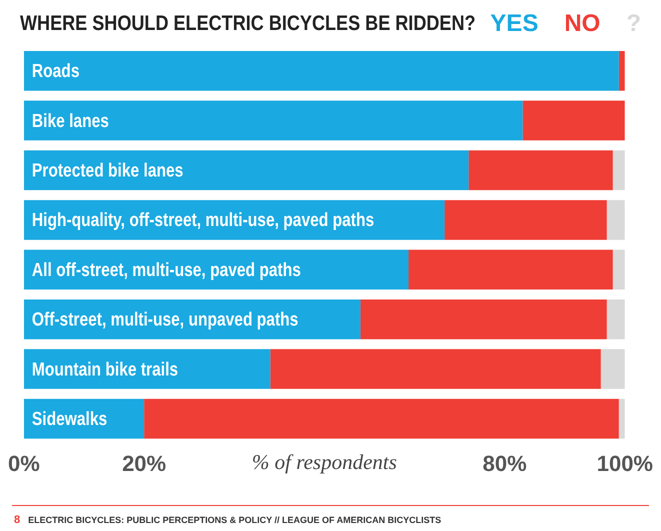 The width and height of the screenshot is (661, 531). Describe the element at coordinates (166, 269) in the screenshot. I see `y-tick-label: All off-street, multi-use, paved paths` at that location.